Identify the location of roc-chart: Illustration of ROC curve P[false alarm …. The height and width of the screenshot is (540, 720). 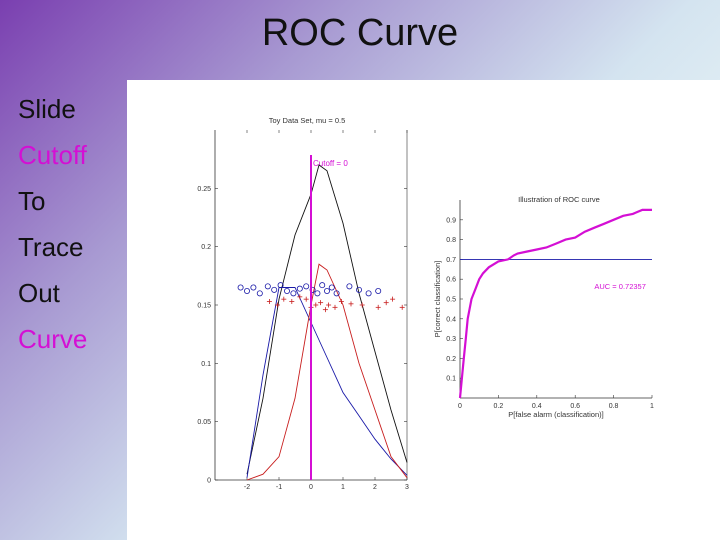
(543, 307).